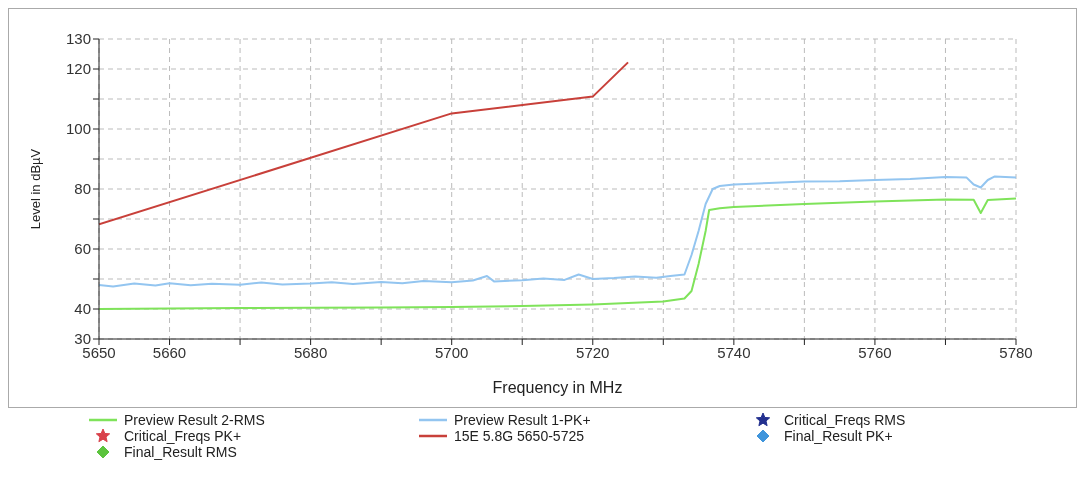  I want to click on y-tick-label: 60, so click(82, 249).